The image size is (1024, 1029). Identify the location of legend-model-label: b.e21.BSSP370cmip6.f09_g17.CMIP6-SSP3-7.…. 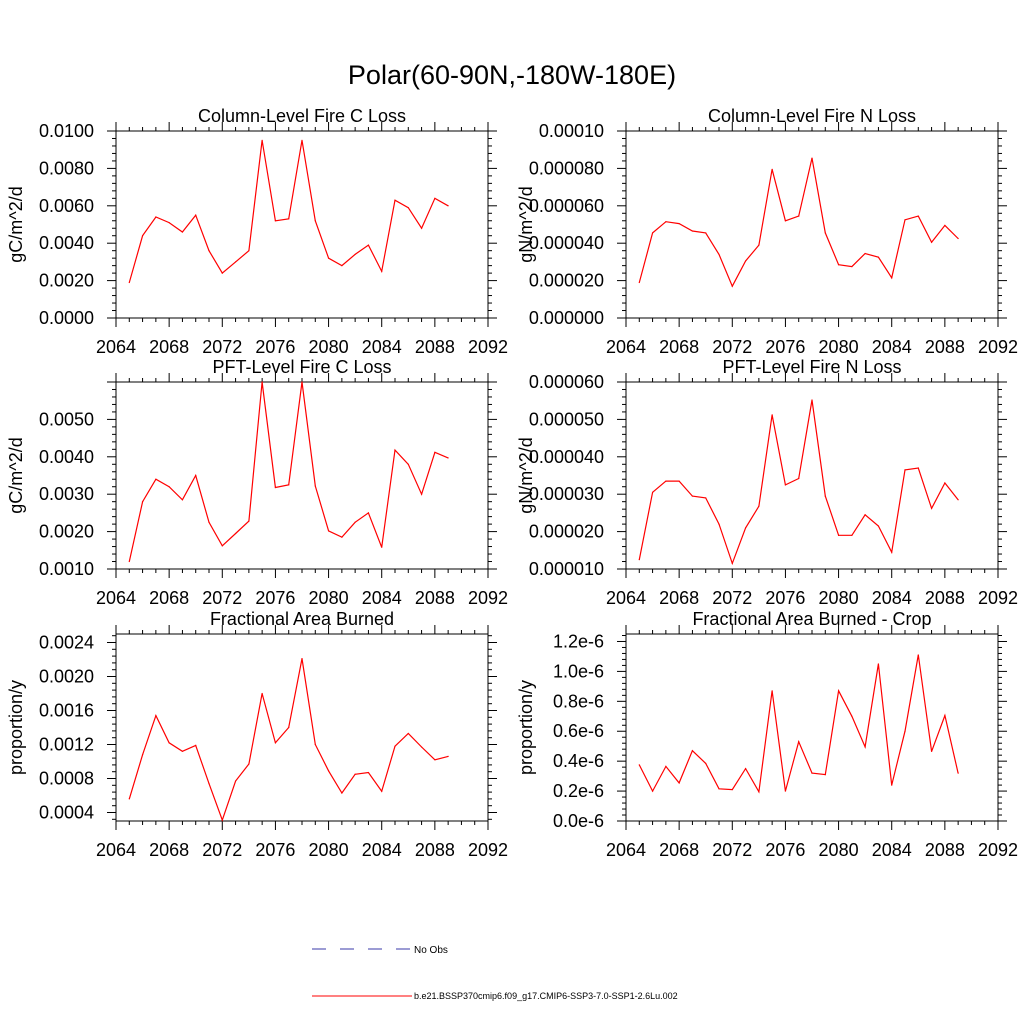
(546, 996).